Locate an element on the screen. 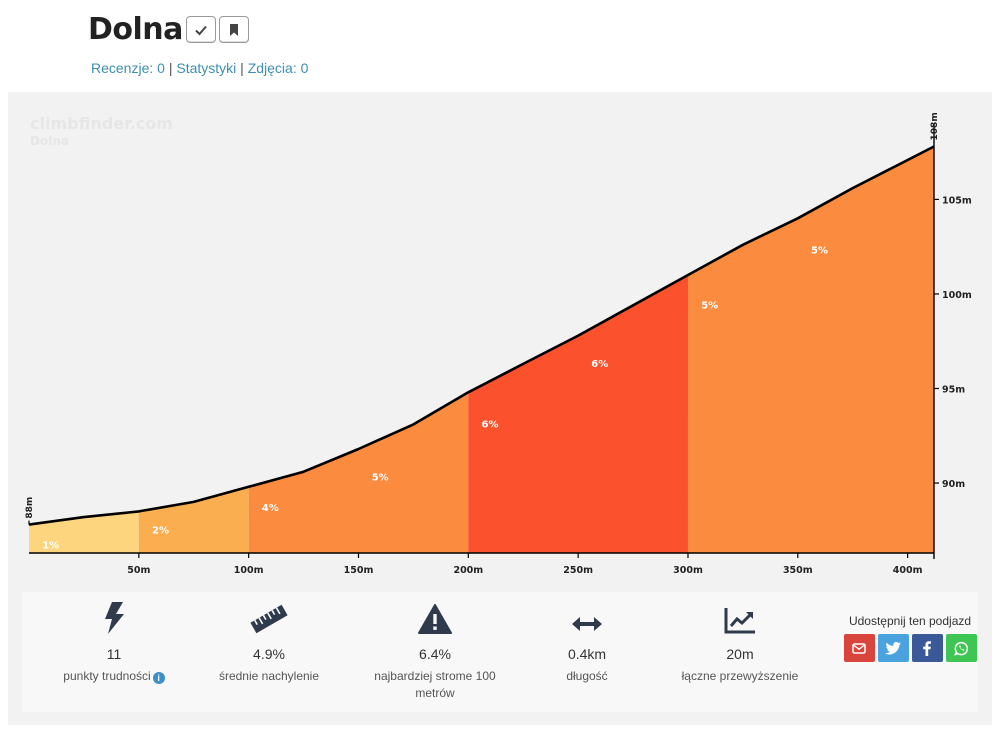  stat-value: 6.4% is located at coordinates (435, 654).